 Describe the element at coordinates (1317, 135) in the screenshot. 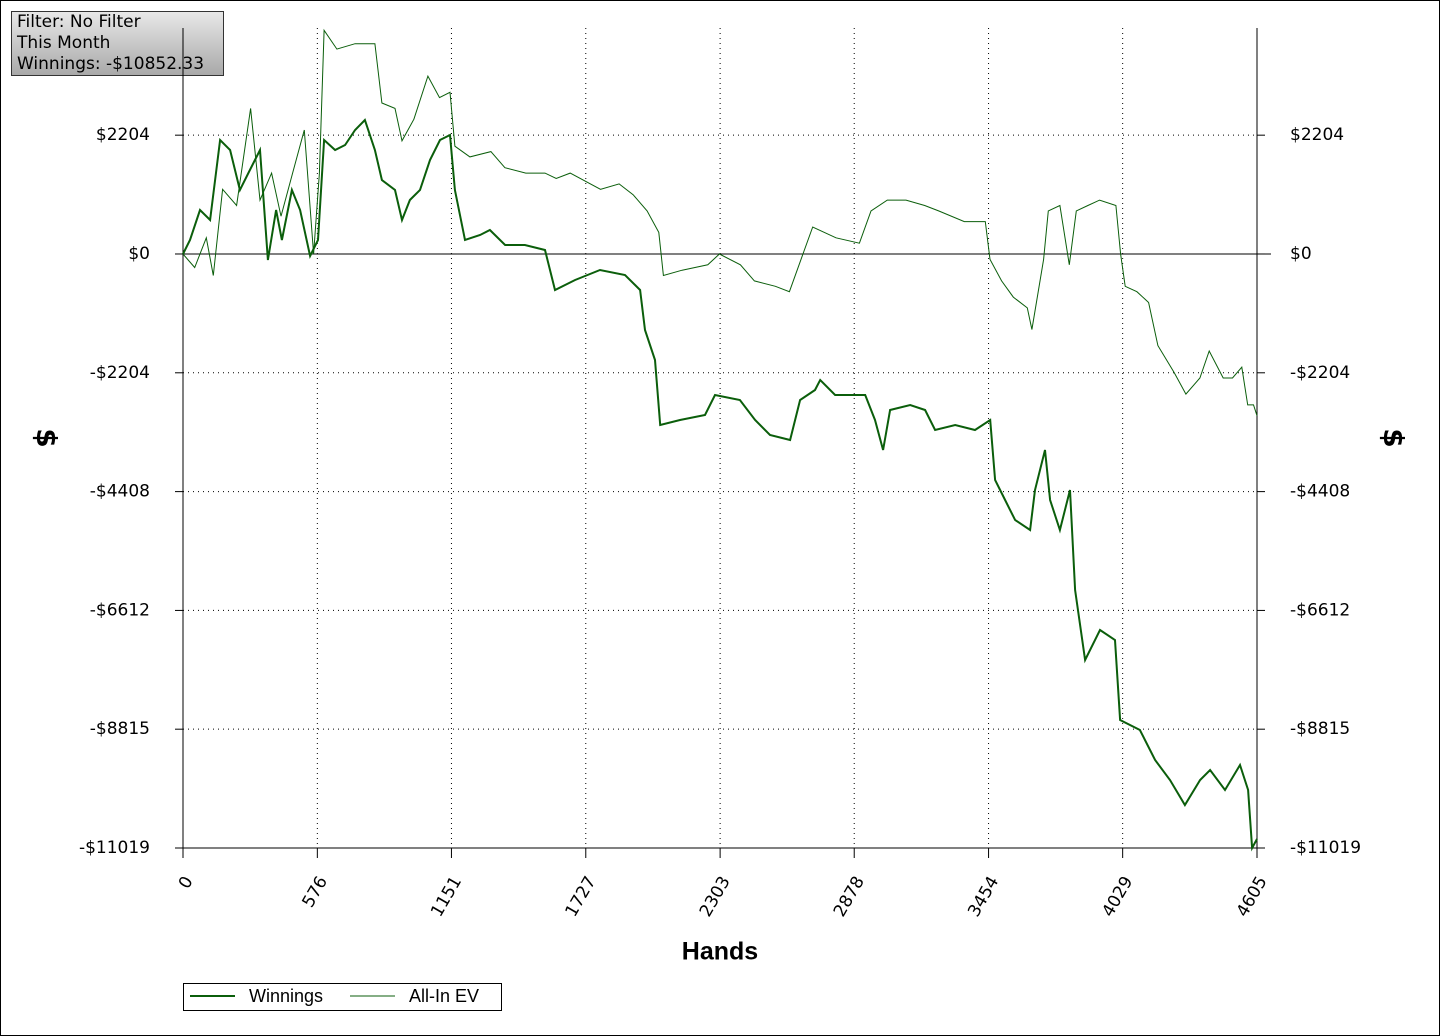

I see `y2-tick-label: $2204` at that location.